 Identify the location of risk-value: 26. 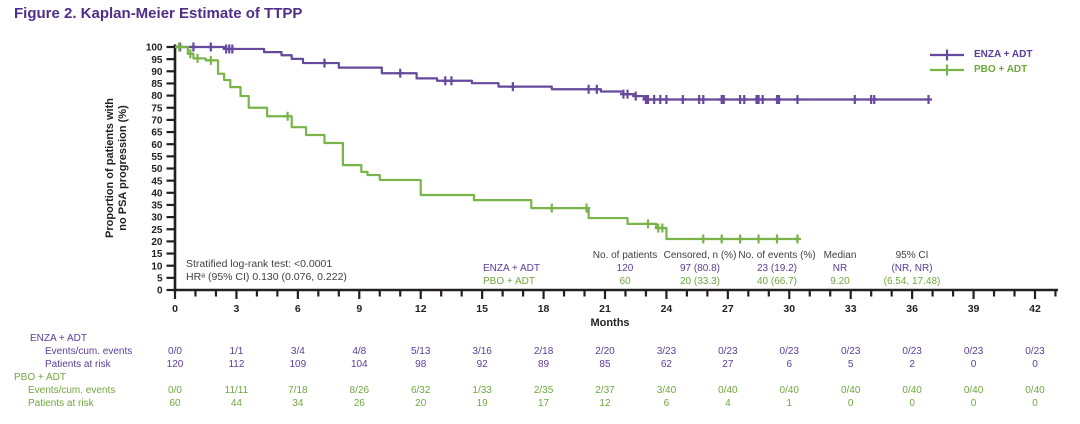
(359, 403).